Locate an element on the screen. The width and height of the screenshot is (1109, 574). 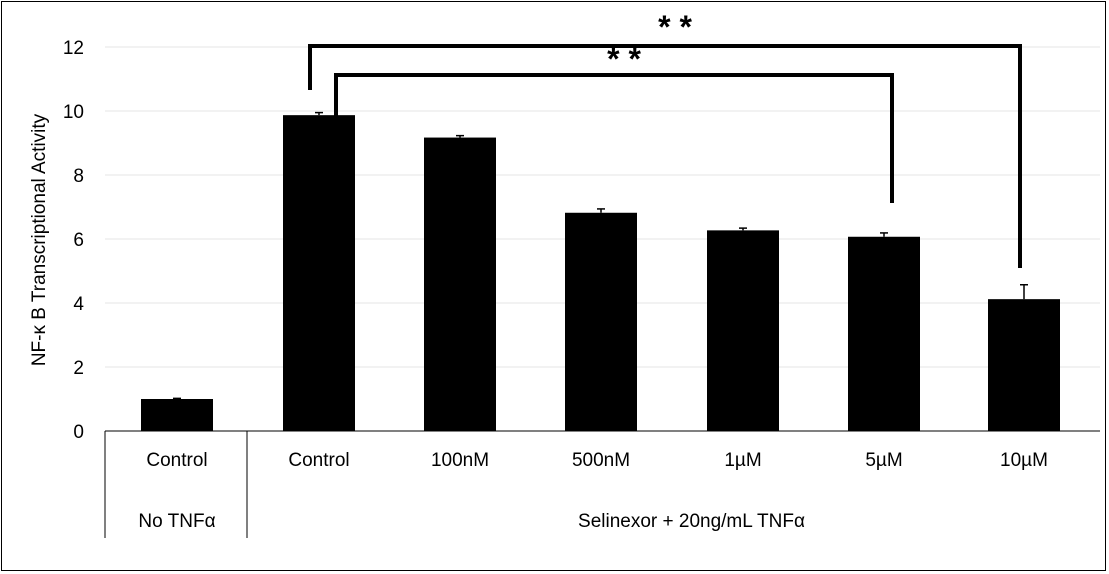
bracket-line is located at coordinates (614, 138).